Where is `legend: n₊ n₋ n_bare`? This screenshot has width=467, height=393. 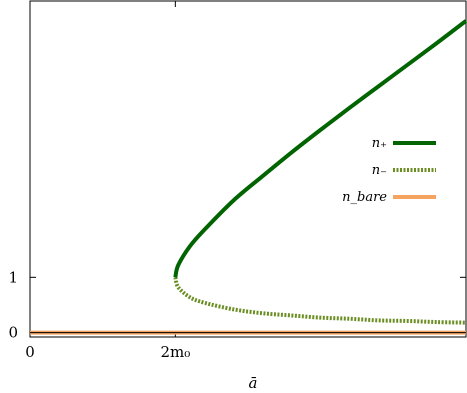
legend: n₊ n₋ n_bare is located at coordinates (389, 170).